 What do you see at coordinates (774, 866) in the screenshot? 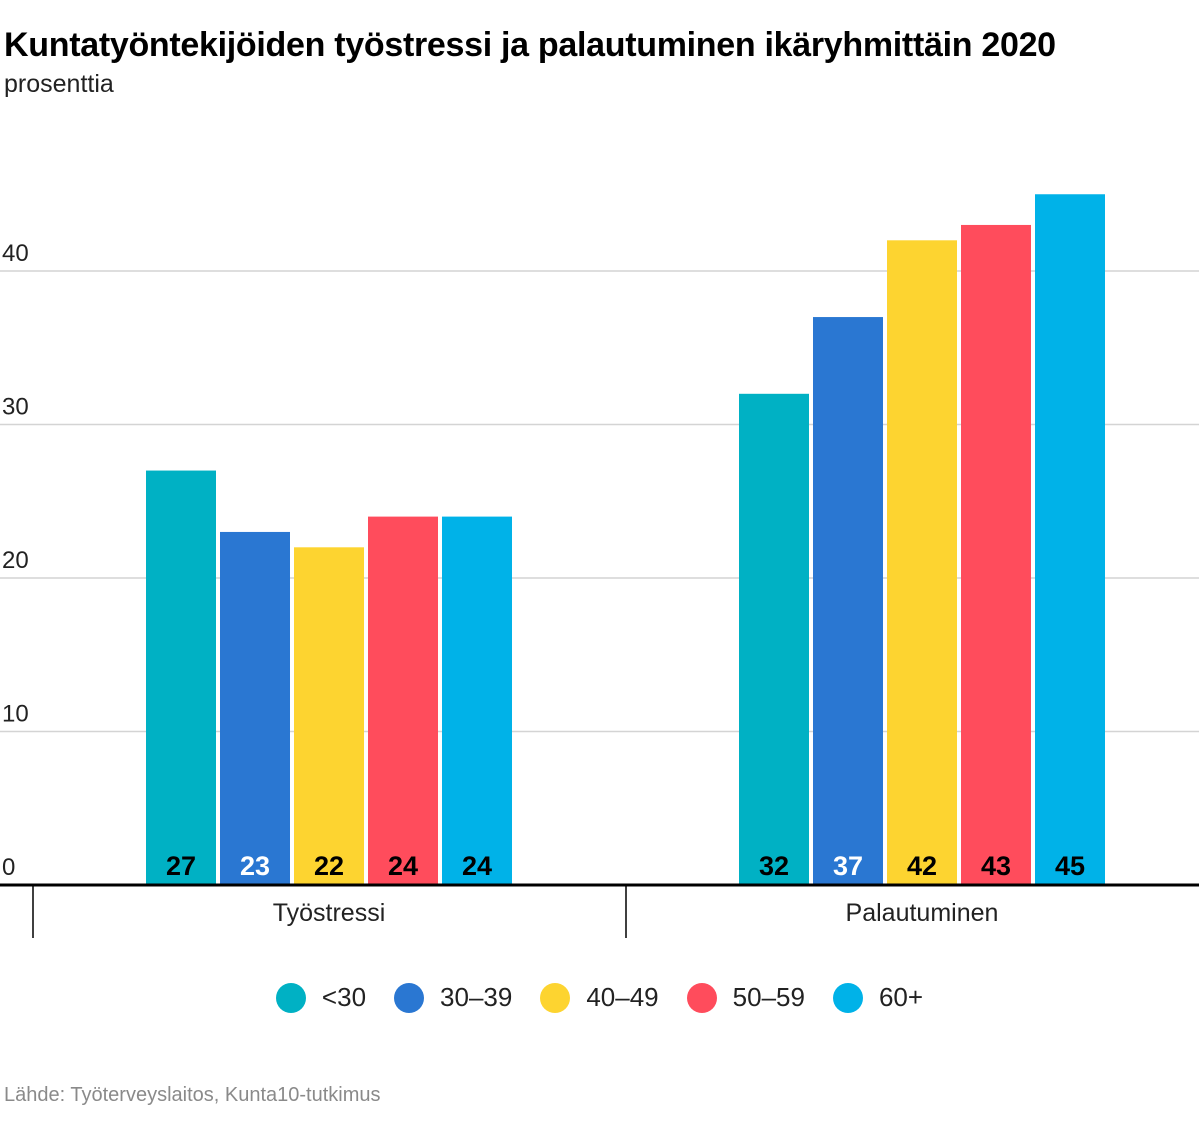
I see `value-label: 32` at bounding box center [774, 866].